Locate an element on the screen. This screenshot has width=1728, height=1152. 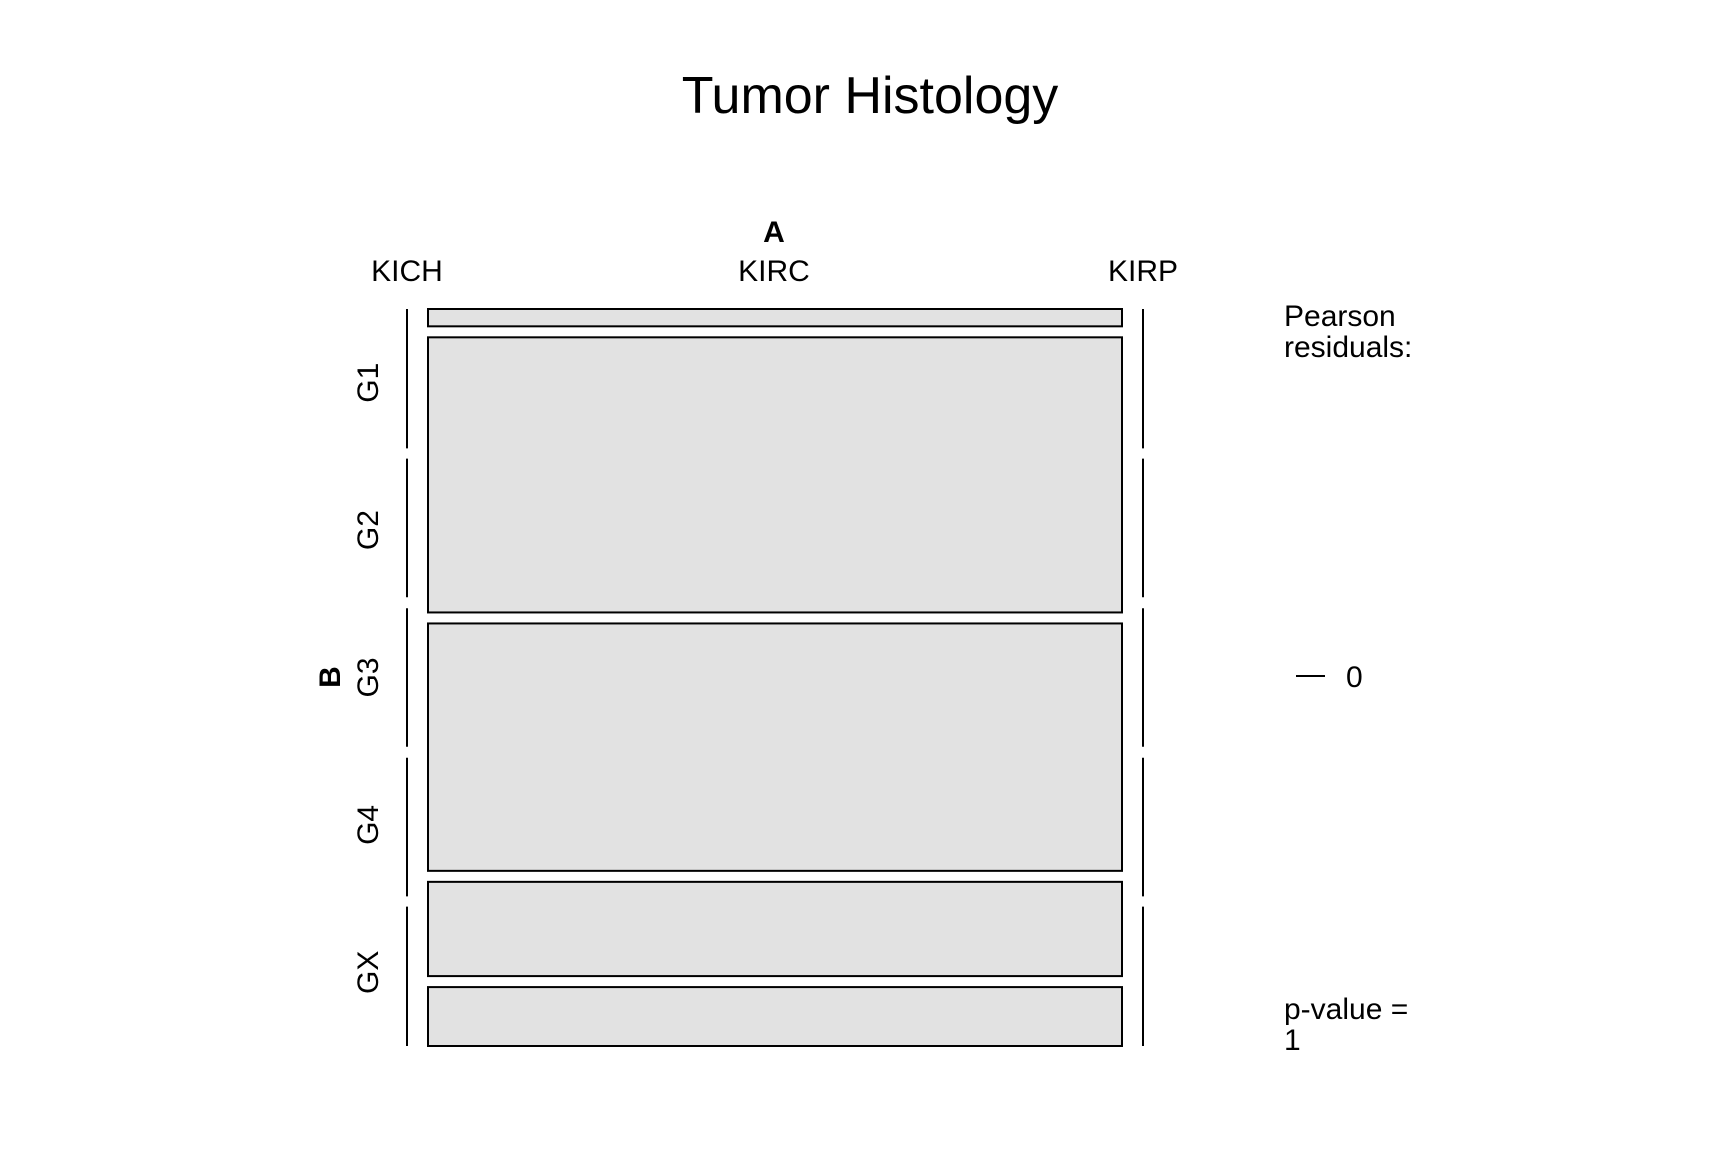
tile-kirc-gx is located at coordinates (775, 1016).